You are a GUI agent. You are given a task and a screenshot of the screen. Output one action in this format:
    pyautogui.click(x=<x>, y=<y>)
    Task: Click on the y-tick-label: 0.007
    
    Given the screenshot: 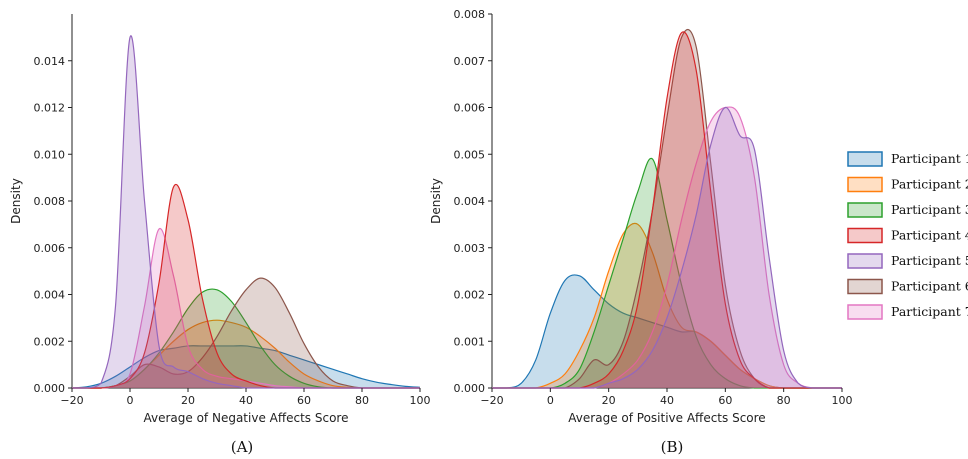 What is the action you would take?
    pyautogui.click(x=470, y=61)
    